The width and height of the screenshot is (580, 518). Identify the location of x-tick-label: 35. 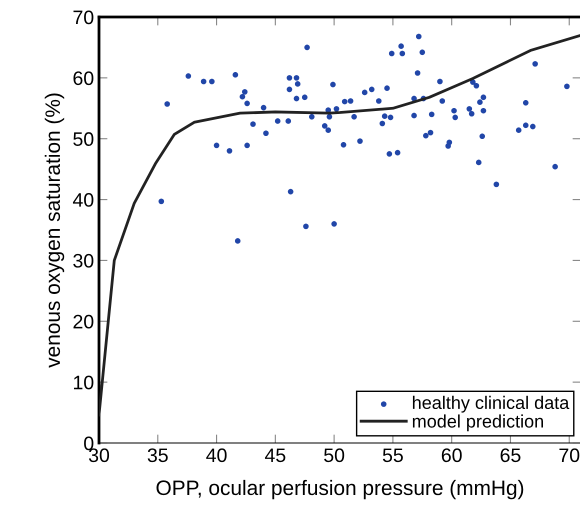
(158, 455).